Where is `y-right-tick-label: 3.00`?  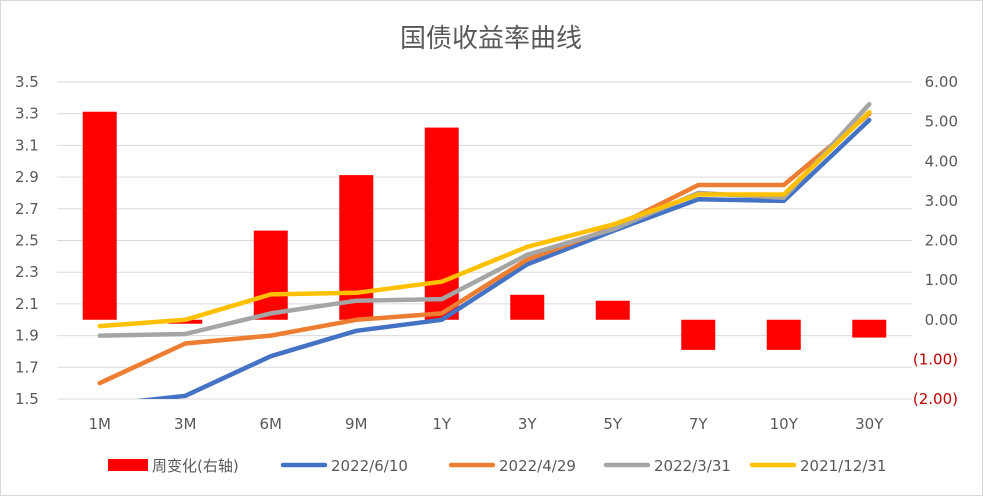 y-right-tick-label: 3.00 is located at coordinates (941, 201).